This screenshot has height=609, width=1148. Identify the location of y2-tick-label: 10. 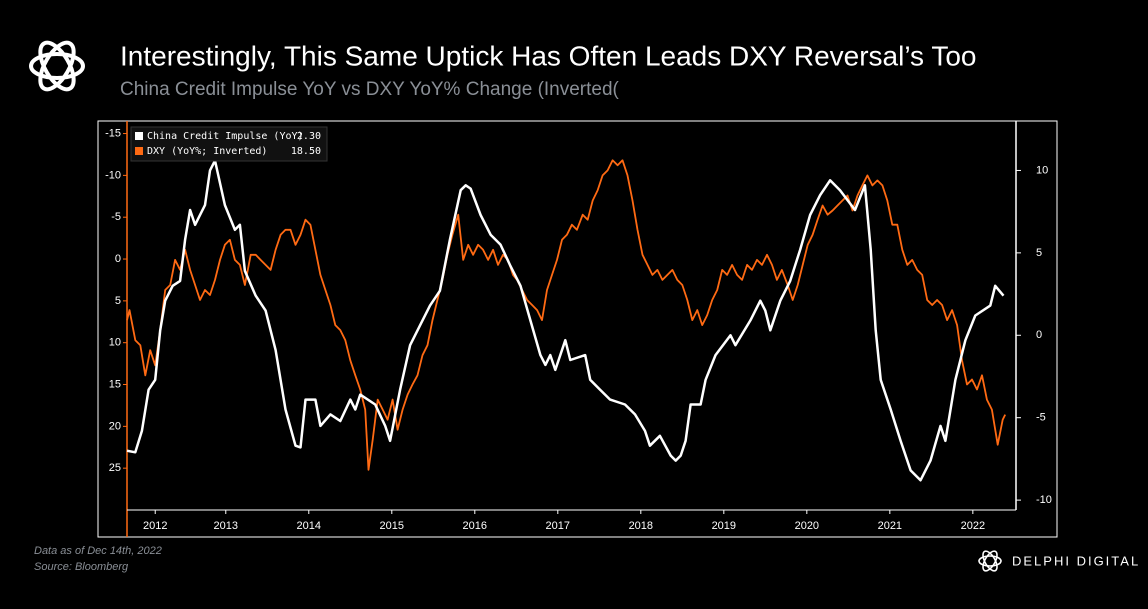
(1042, 170).